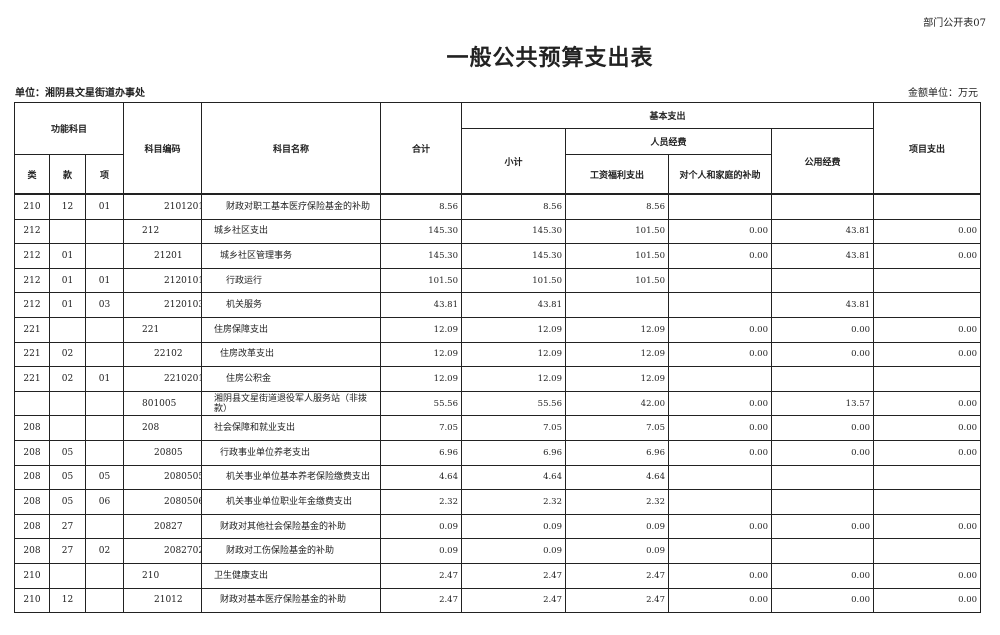 The image size is (1000, 635). I want to click on cell-code: 21012, so click(162, 600).